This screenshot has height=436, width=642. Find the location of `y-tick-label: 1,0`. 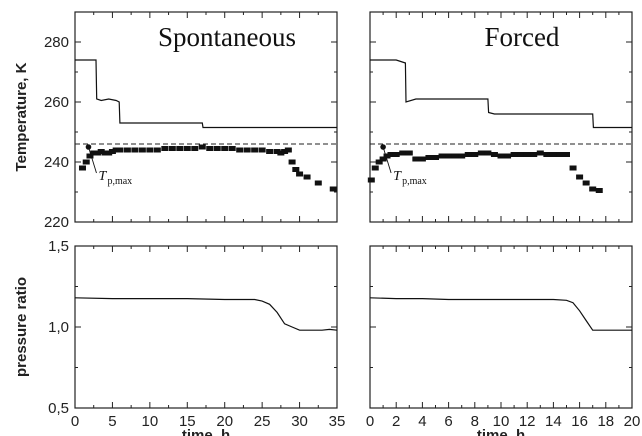

y-tick-label: 1,0 is located at coordinates (58, 327).